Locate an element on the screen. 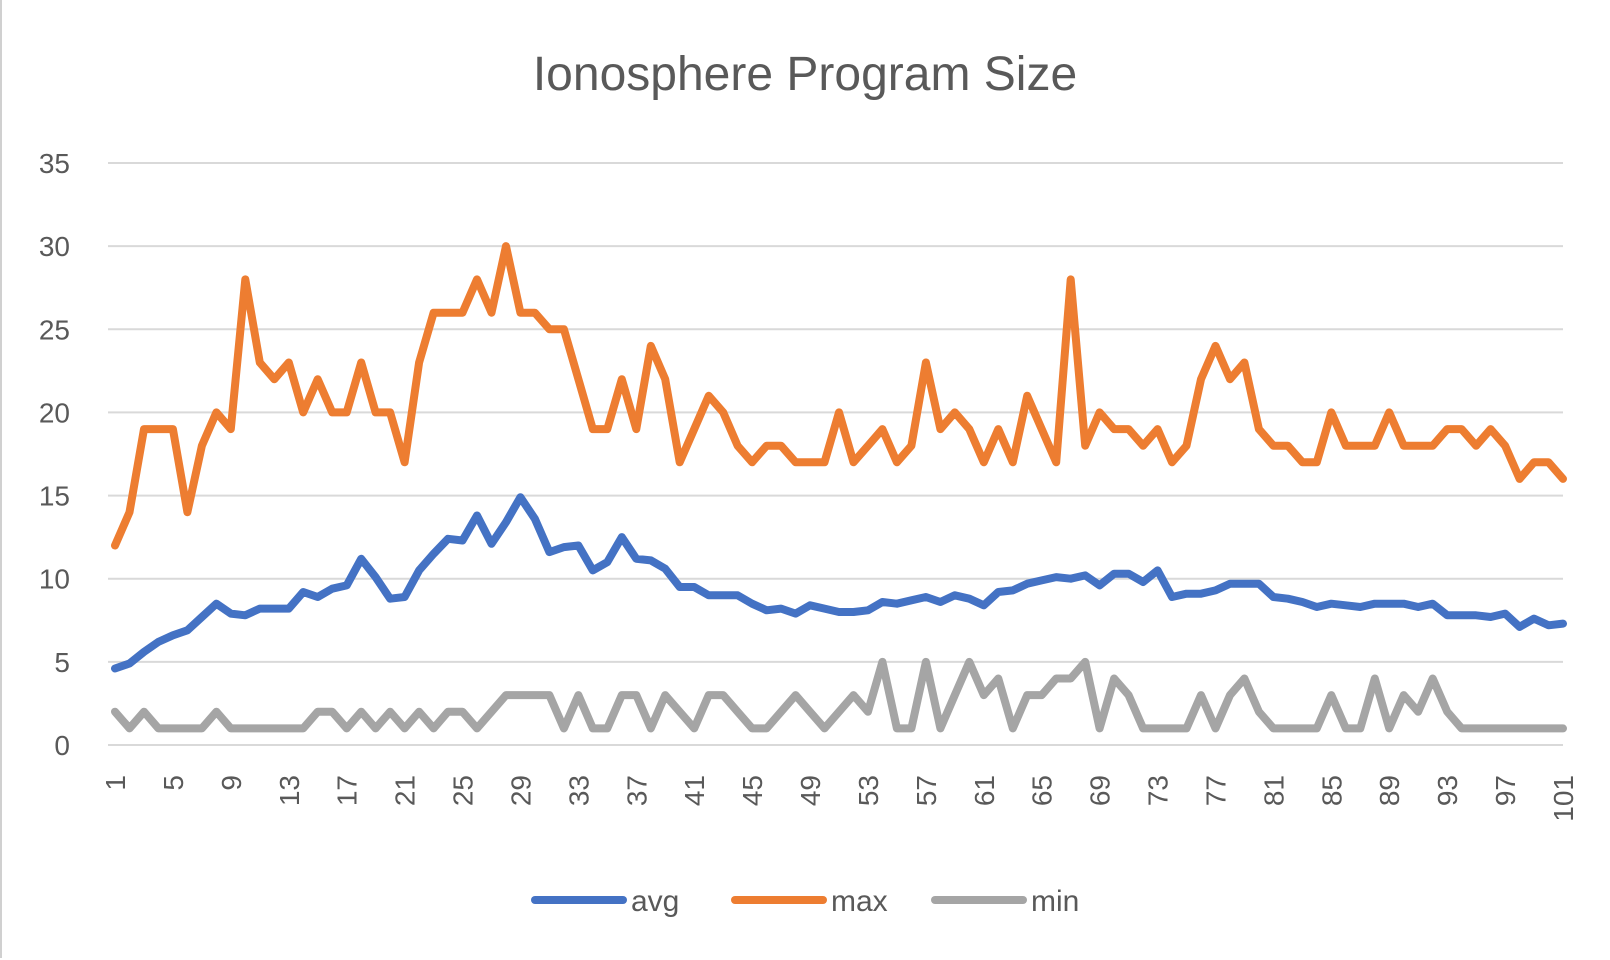 This screenshot has height=960, width=1610. x-tick-label: 57 is located at coordinates (926, 790).